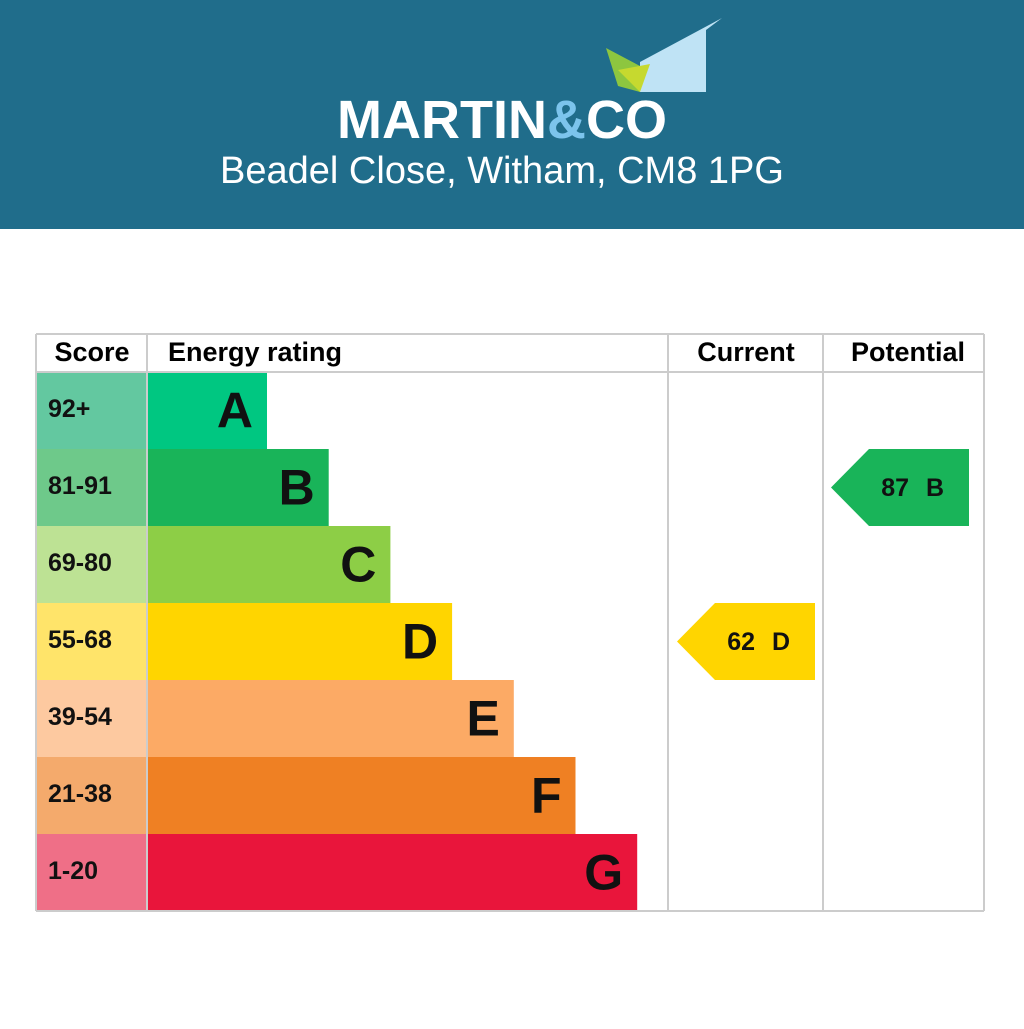  I want to click on current-arrow, so click(746, 641).